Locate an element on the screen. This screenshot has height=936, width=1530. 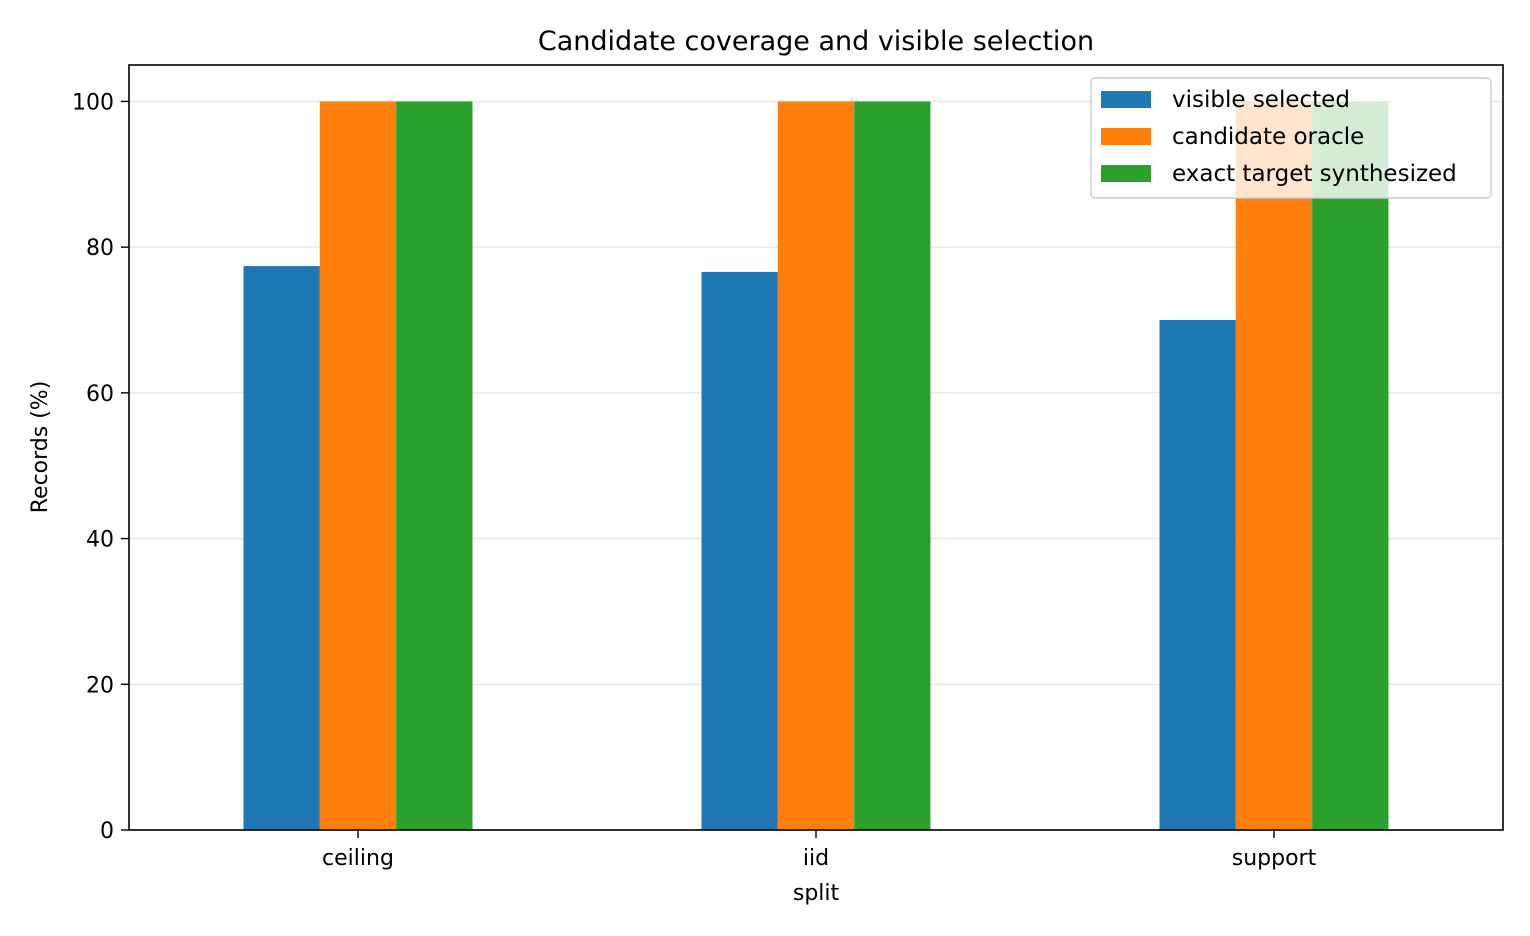
legend-label-1: candidate oracle is located at coordinates (1268, 137).